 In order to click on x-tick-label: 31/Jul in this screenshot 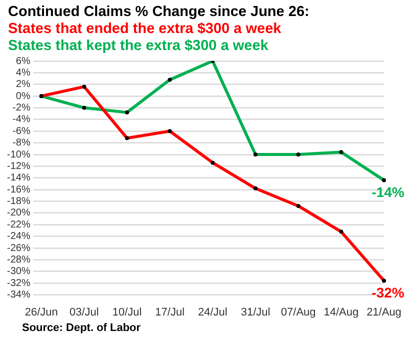, I will do `click(255, 312)`.